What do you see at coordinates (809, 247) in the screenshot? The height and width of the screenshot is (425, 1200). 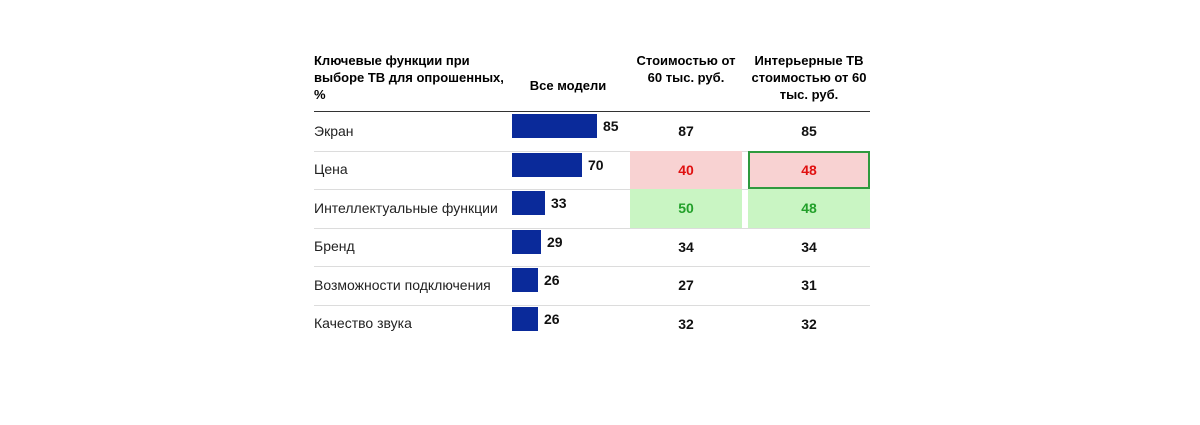 I see `cell-interior-over-60k: 34` at bounding box center [809, 247].